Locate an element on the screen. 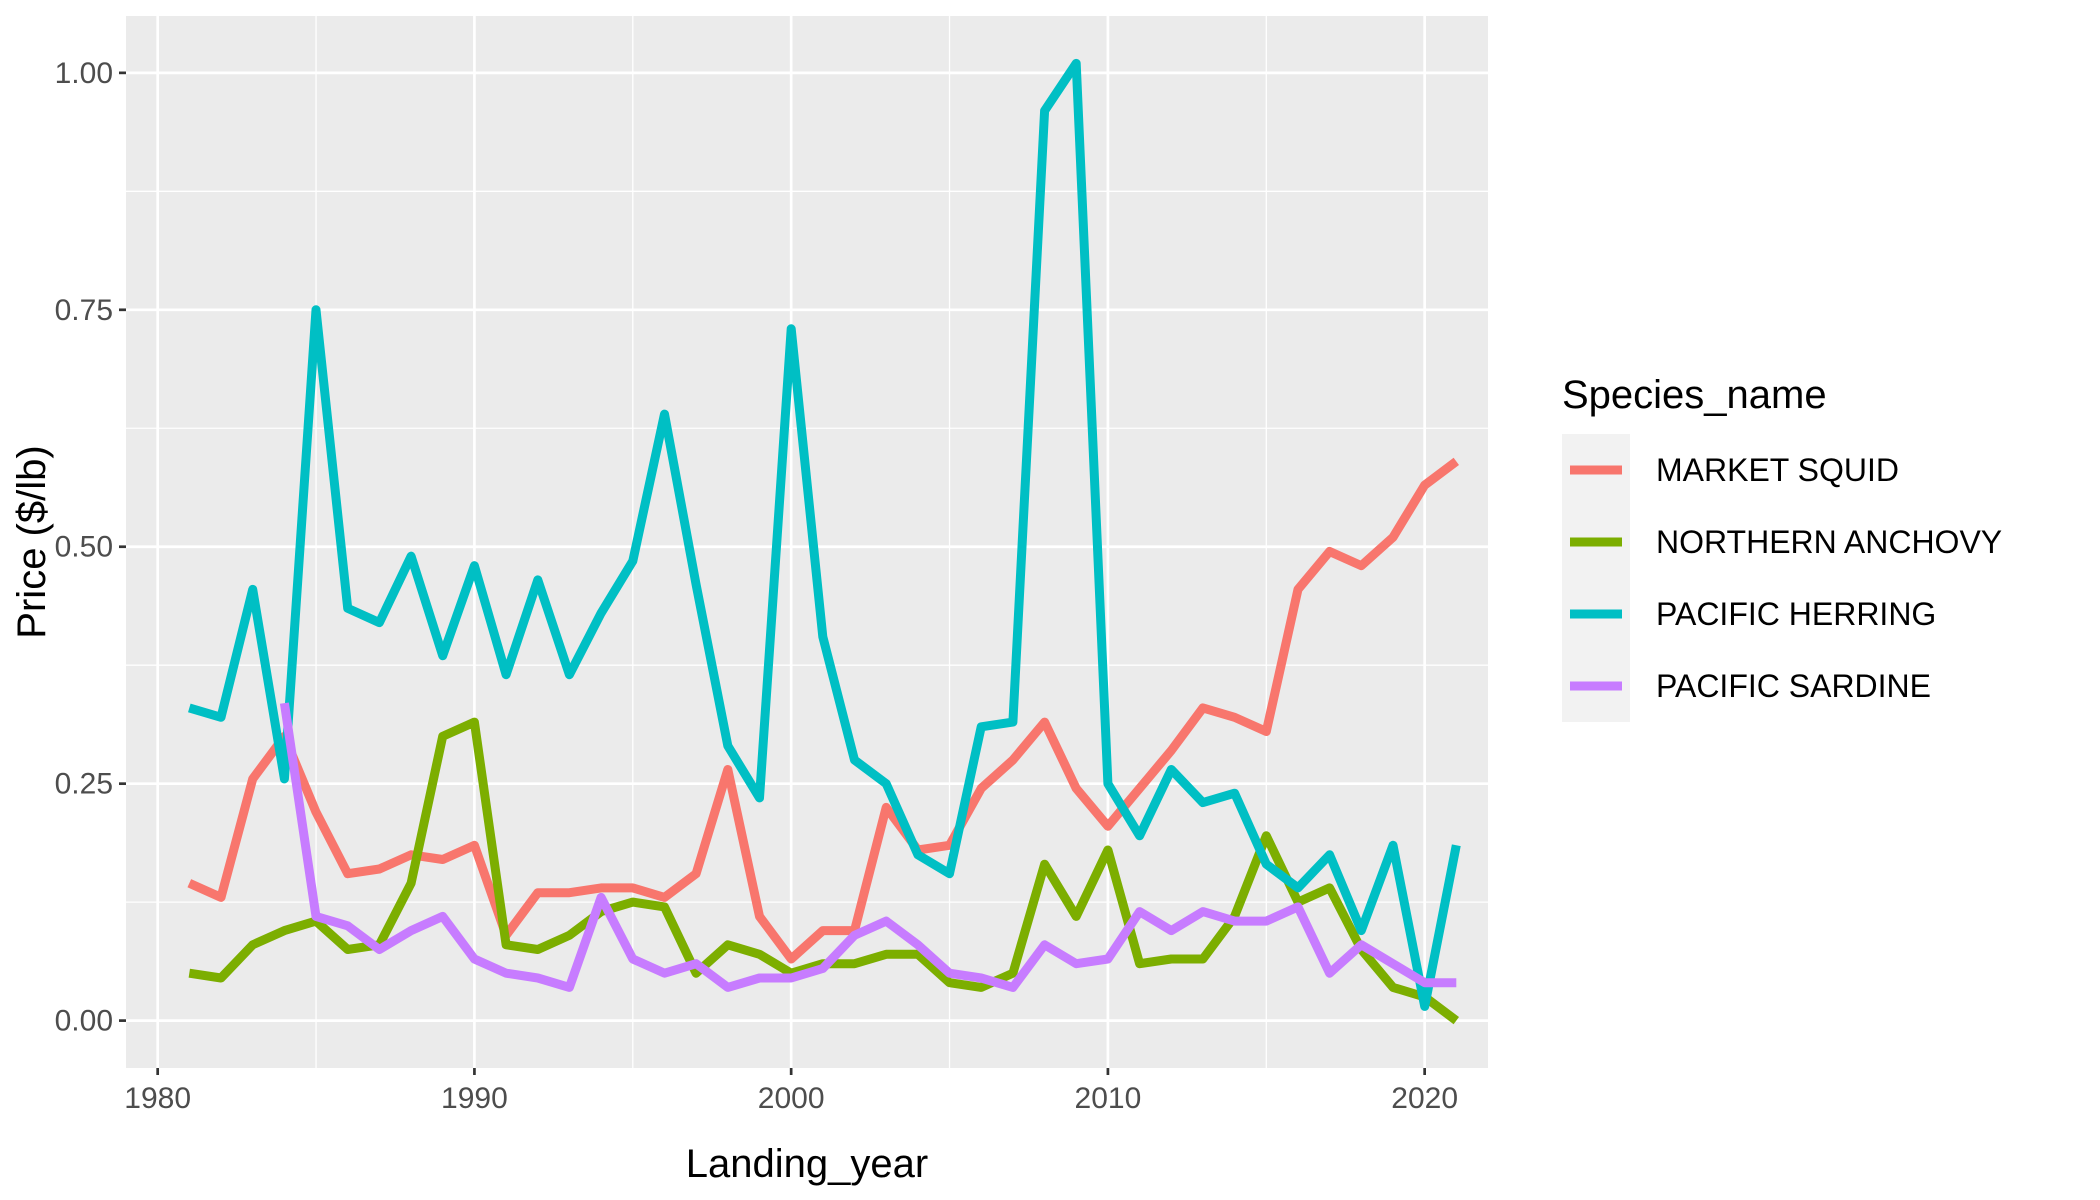  x-axis-title: Landing_year is located at coordinates (807, 1164).